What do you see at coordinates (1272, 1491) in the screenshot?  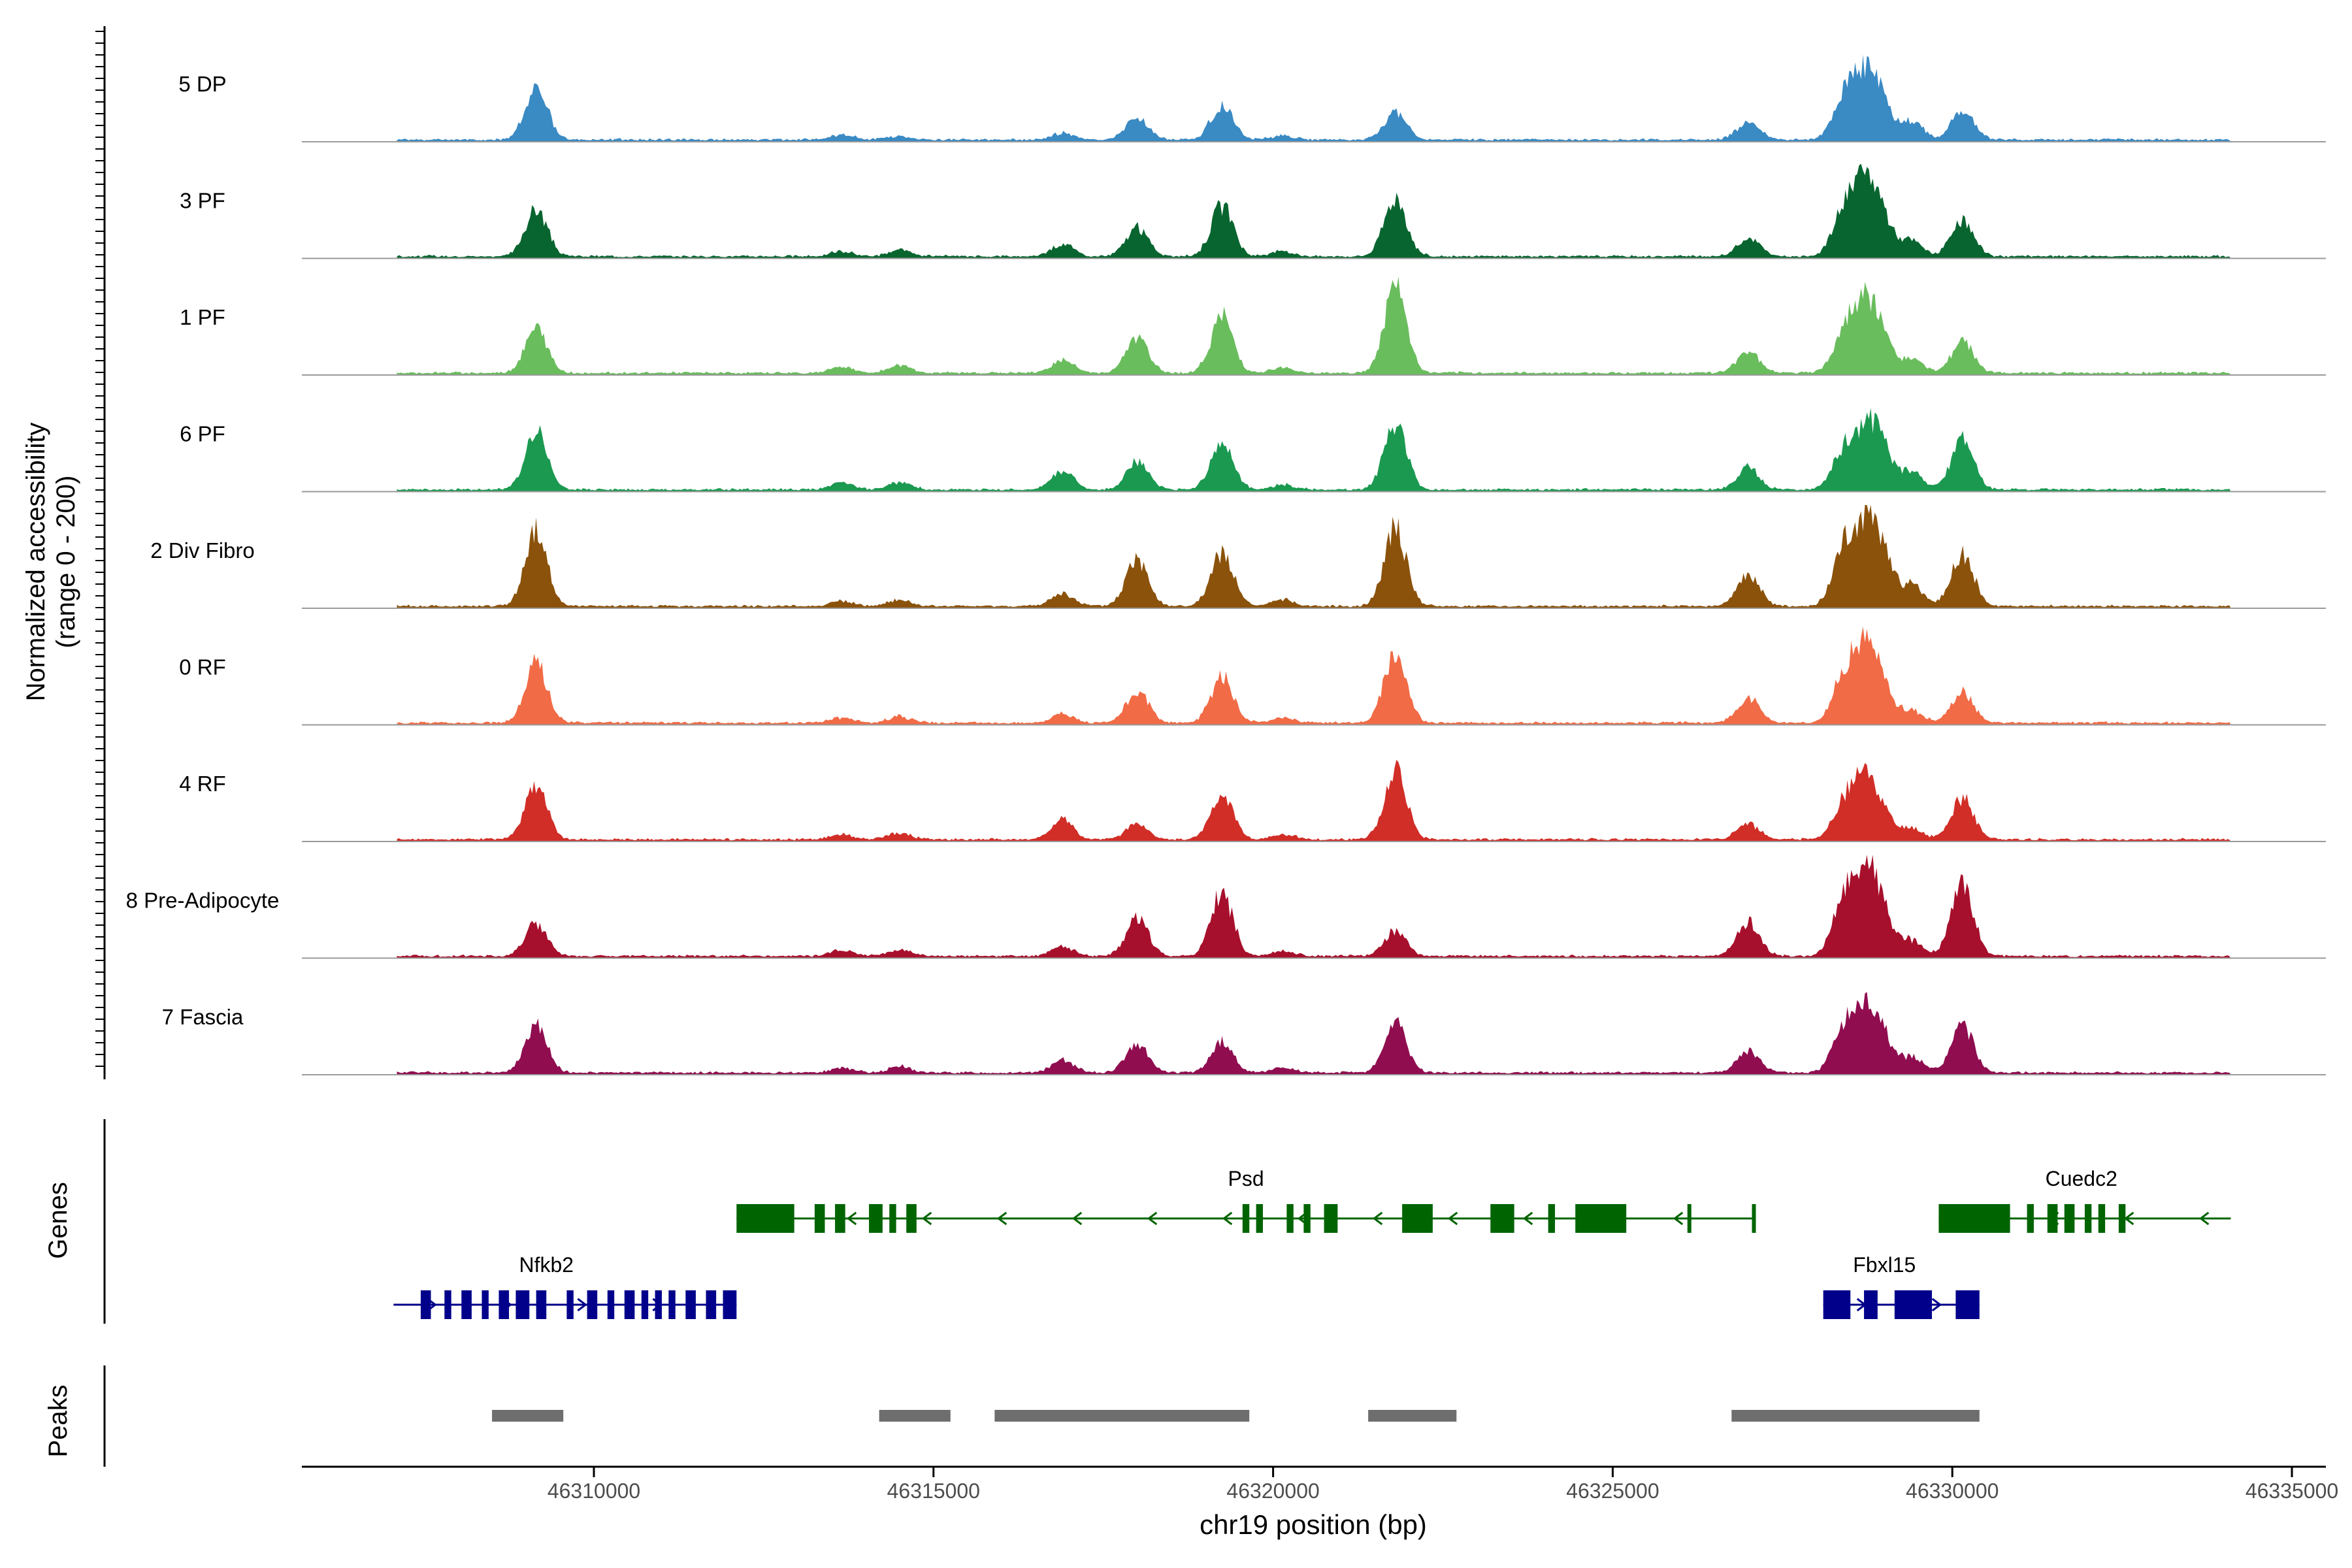 I see `x-tick-label: 46320000` at bounding box center [1272, 1491].